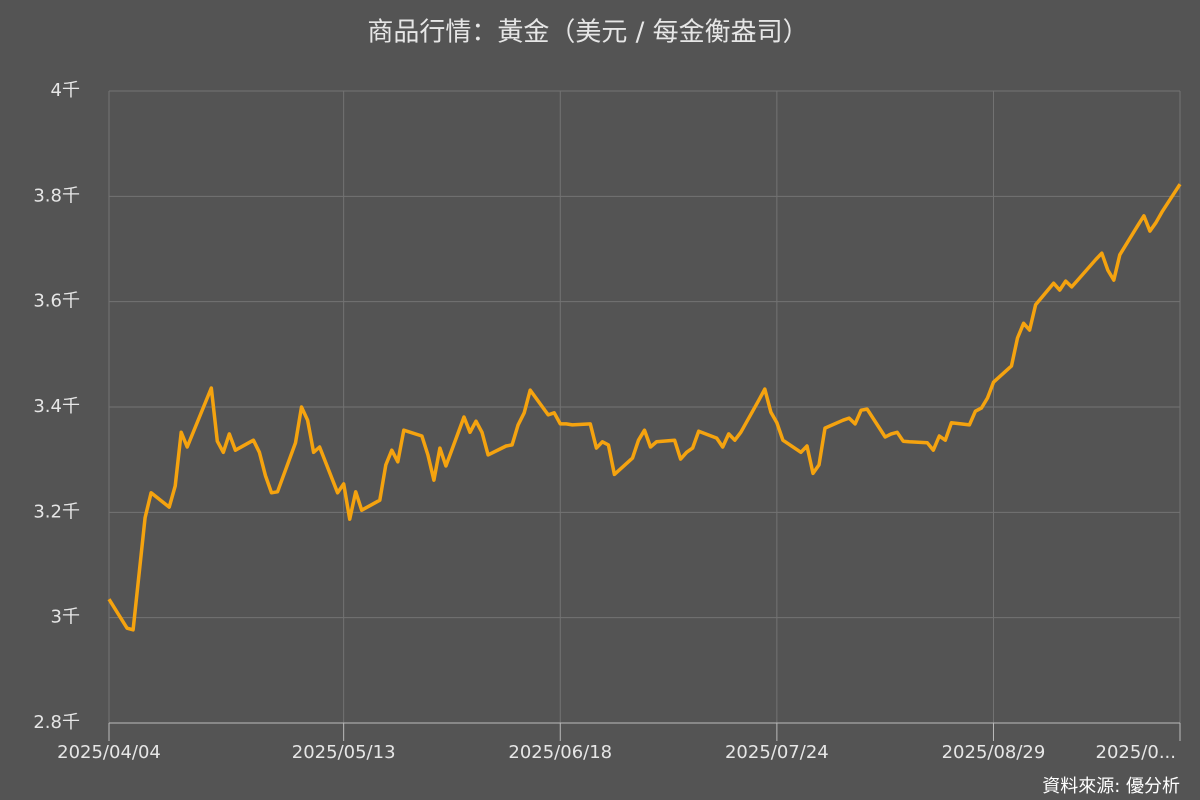 The height and width of the screenshot is (800, 1200). Describe the element at coordinates (1111, 786) in the screenshot. I see `source: 資料來源: 優分析` at that location.